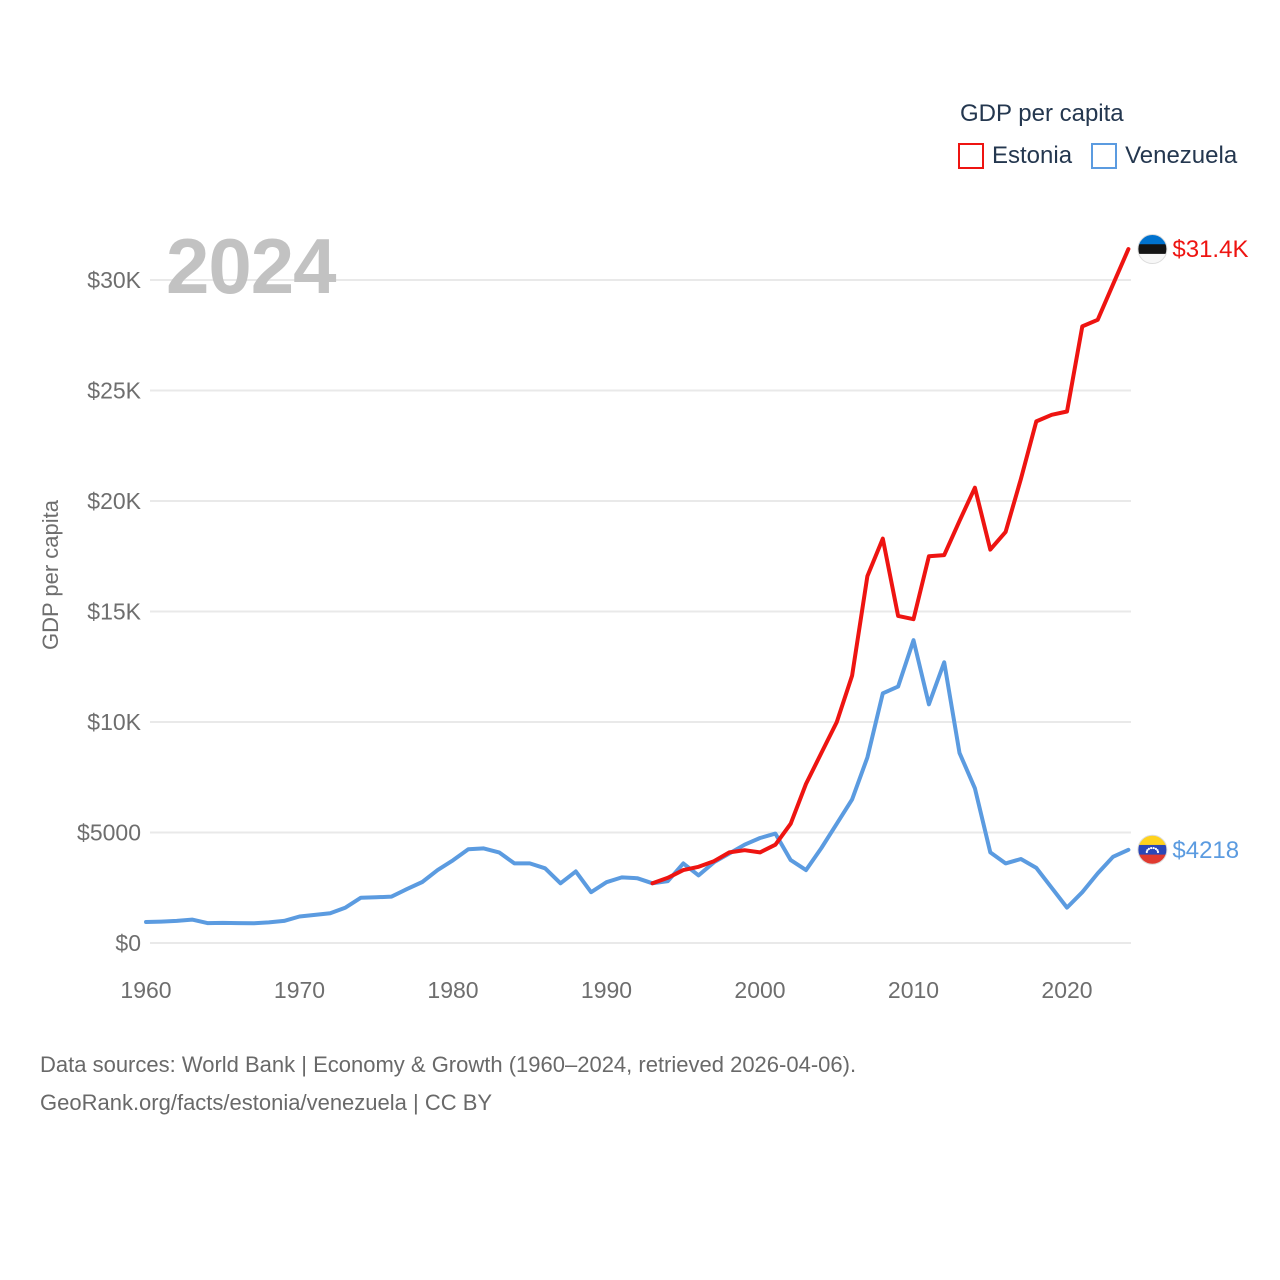 The height and width of the screenshot is (1280, 1280). Describe the element at coordinates (114, 501) in the screenshot. I see `y-tick-label: $20K` at that location.